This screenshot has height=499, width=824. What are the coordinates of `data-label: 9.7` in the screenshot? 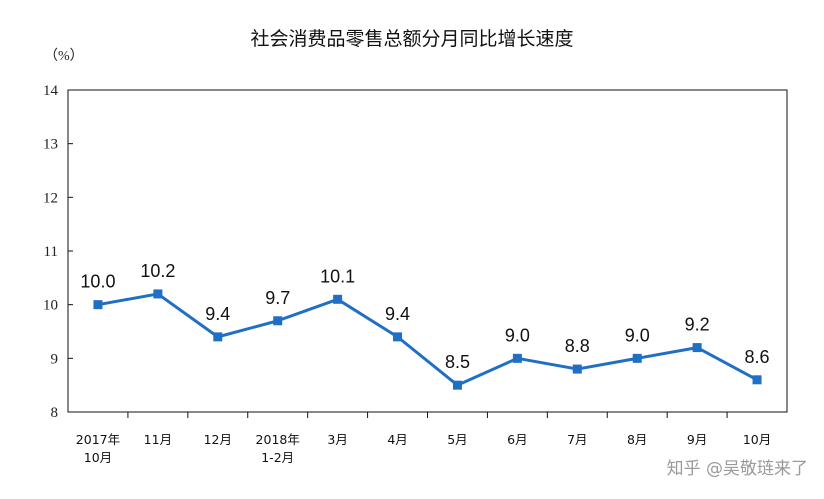 It's located at (277, 298).